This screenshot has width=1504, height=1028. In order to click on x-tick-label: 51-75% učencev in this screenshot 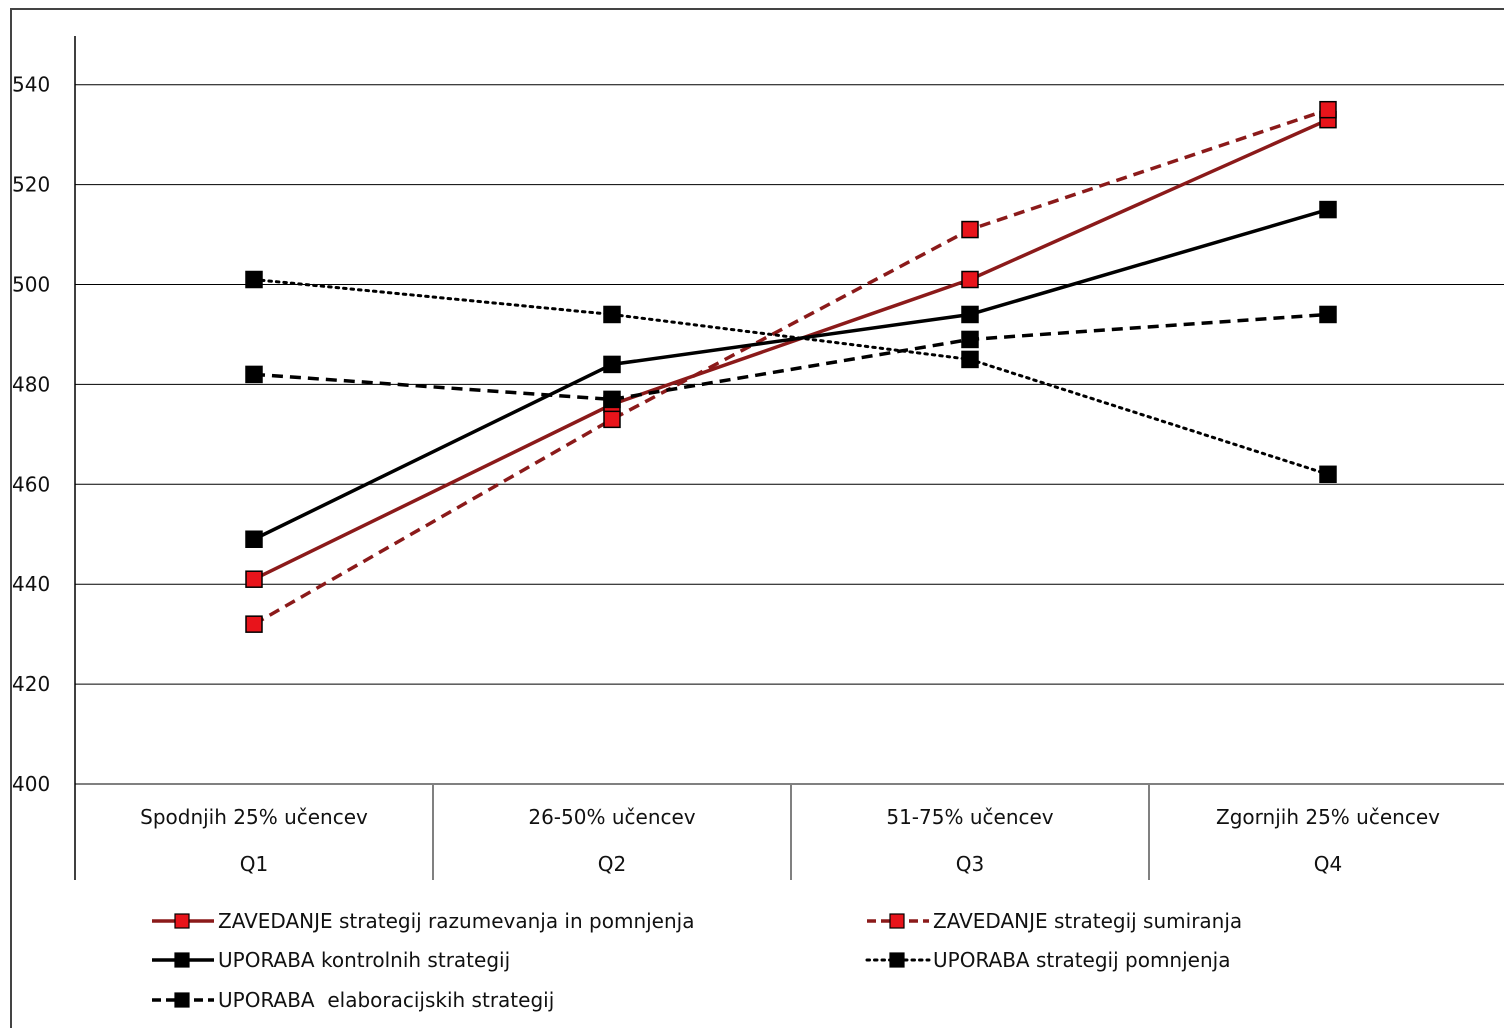, I will do `click(969, 817)`.